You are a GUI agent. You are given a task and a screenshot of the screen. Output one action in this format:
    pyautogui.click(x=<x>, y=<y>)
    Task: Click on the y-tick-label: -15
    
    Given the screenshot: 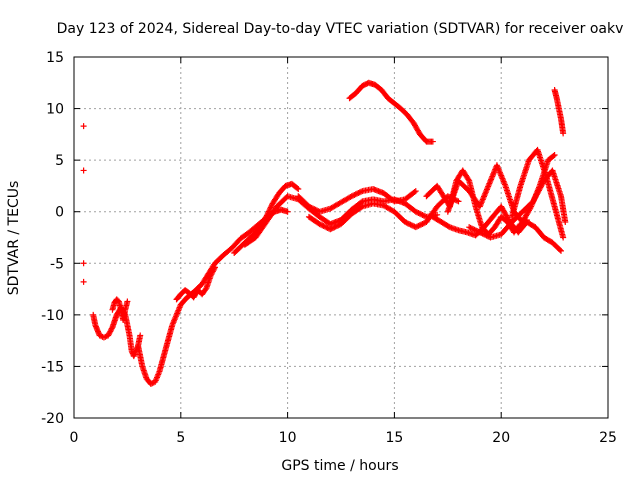 What is the action you would take?
    pyautogui.click(x=52, y=367)
    